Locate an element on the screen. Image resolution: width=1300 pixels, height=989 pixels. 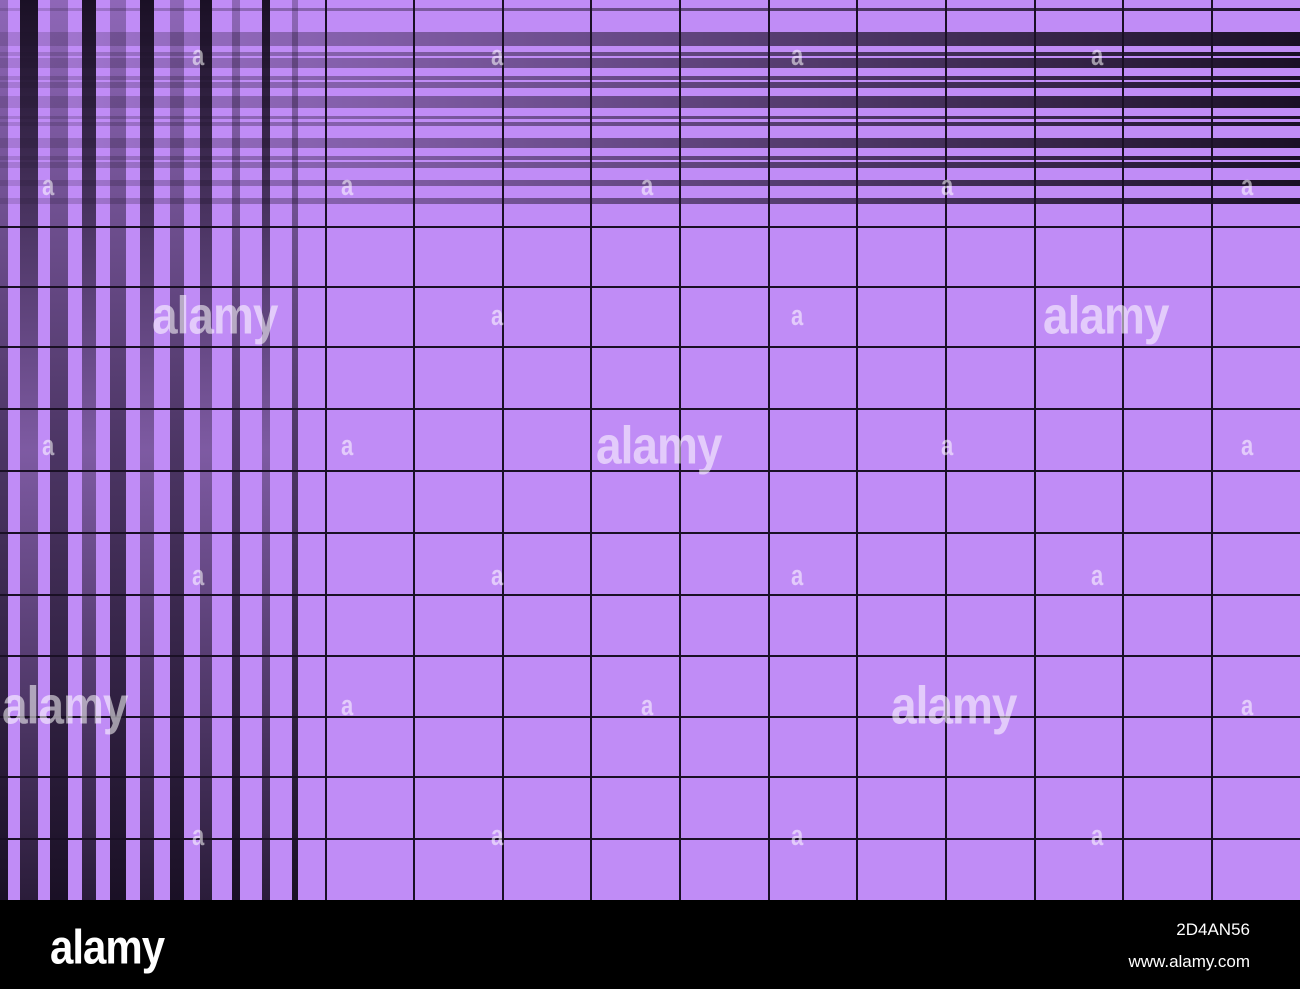
image-id: 2D4AN56 is located at coordinates (1213, 929).